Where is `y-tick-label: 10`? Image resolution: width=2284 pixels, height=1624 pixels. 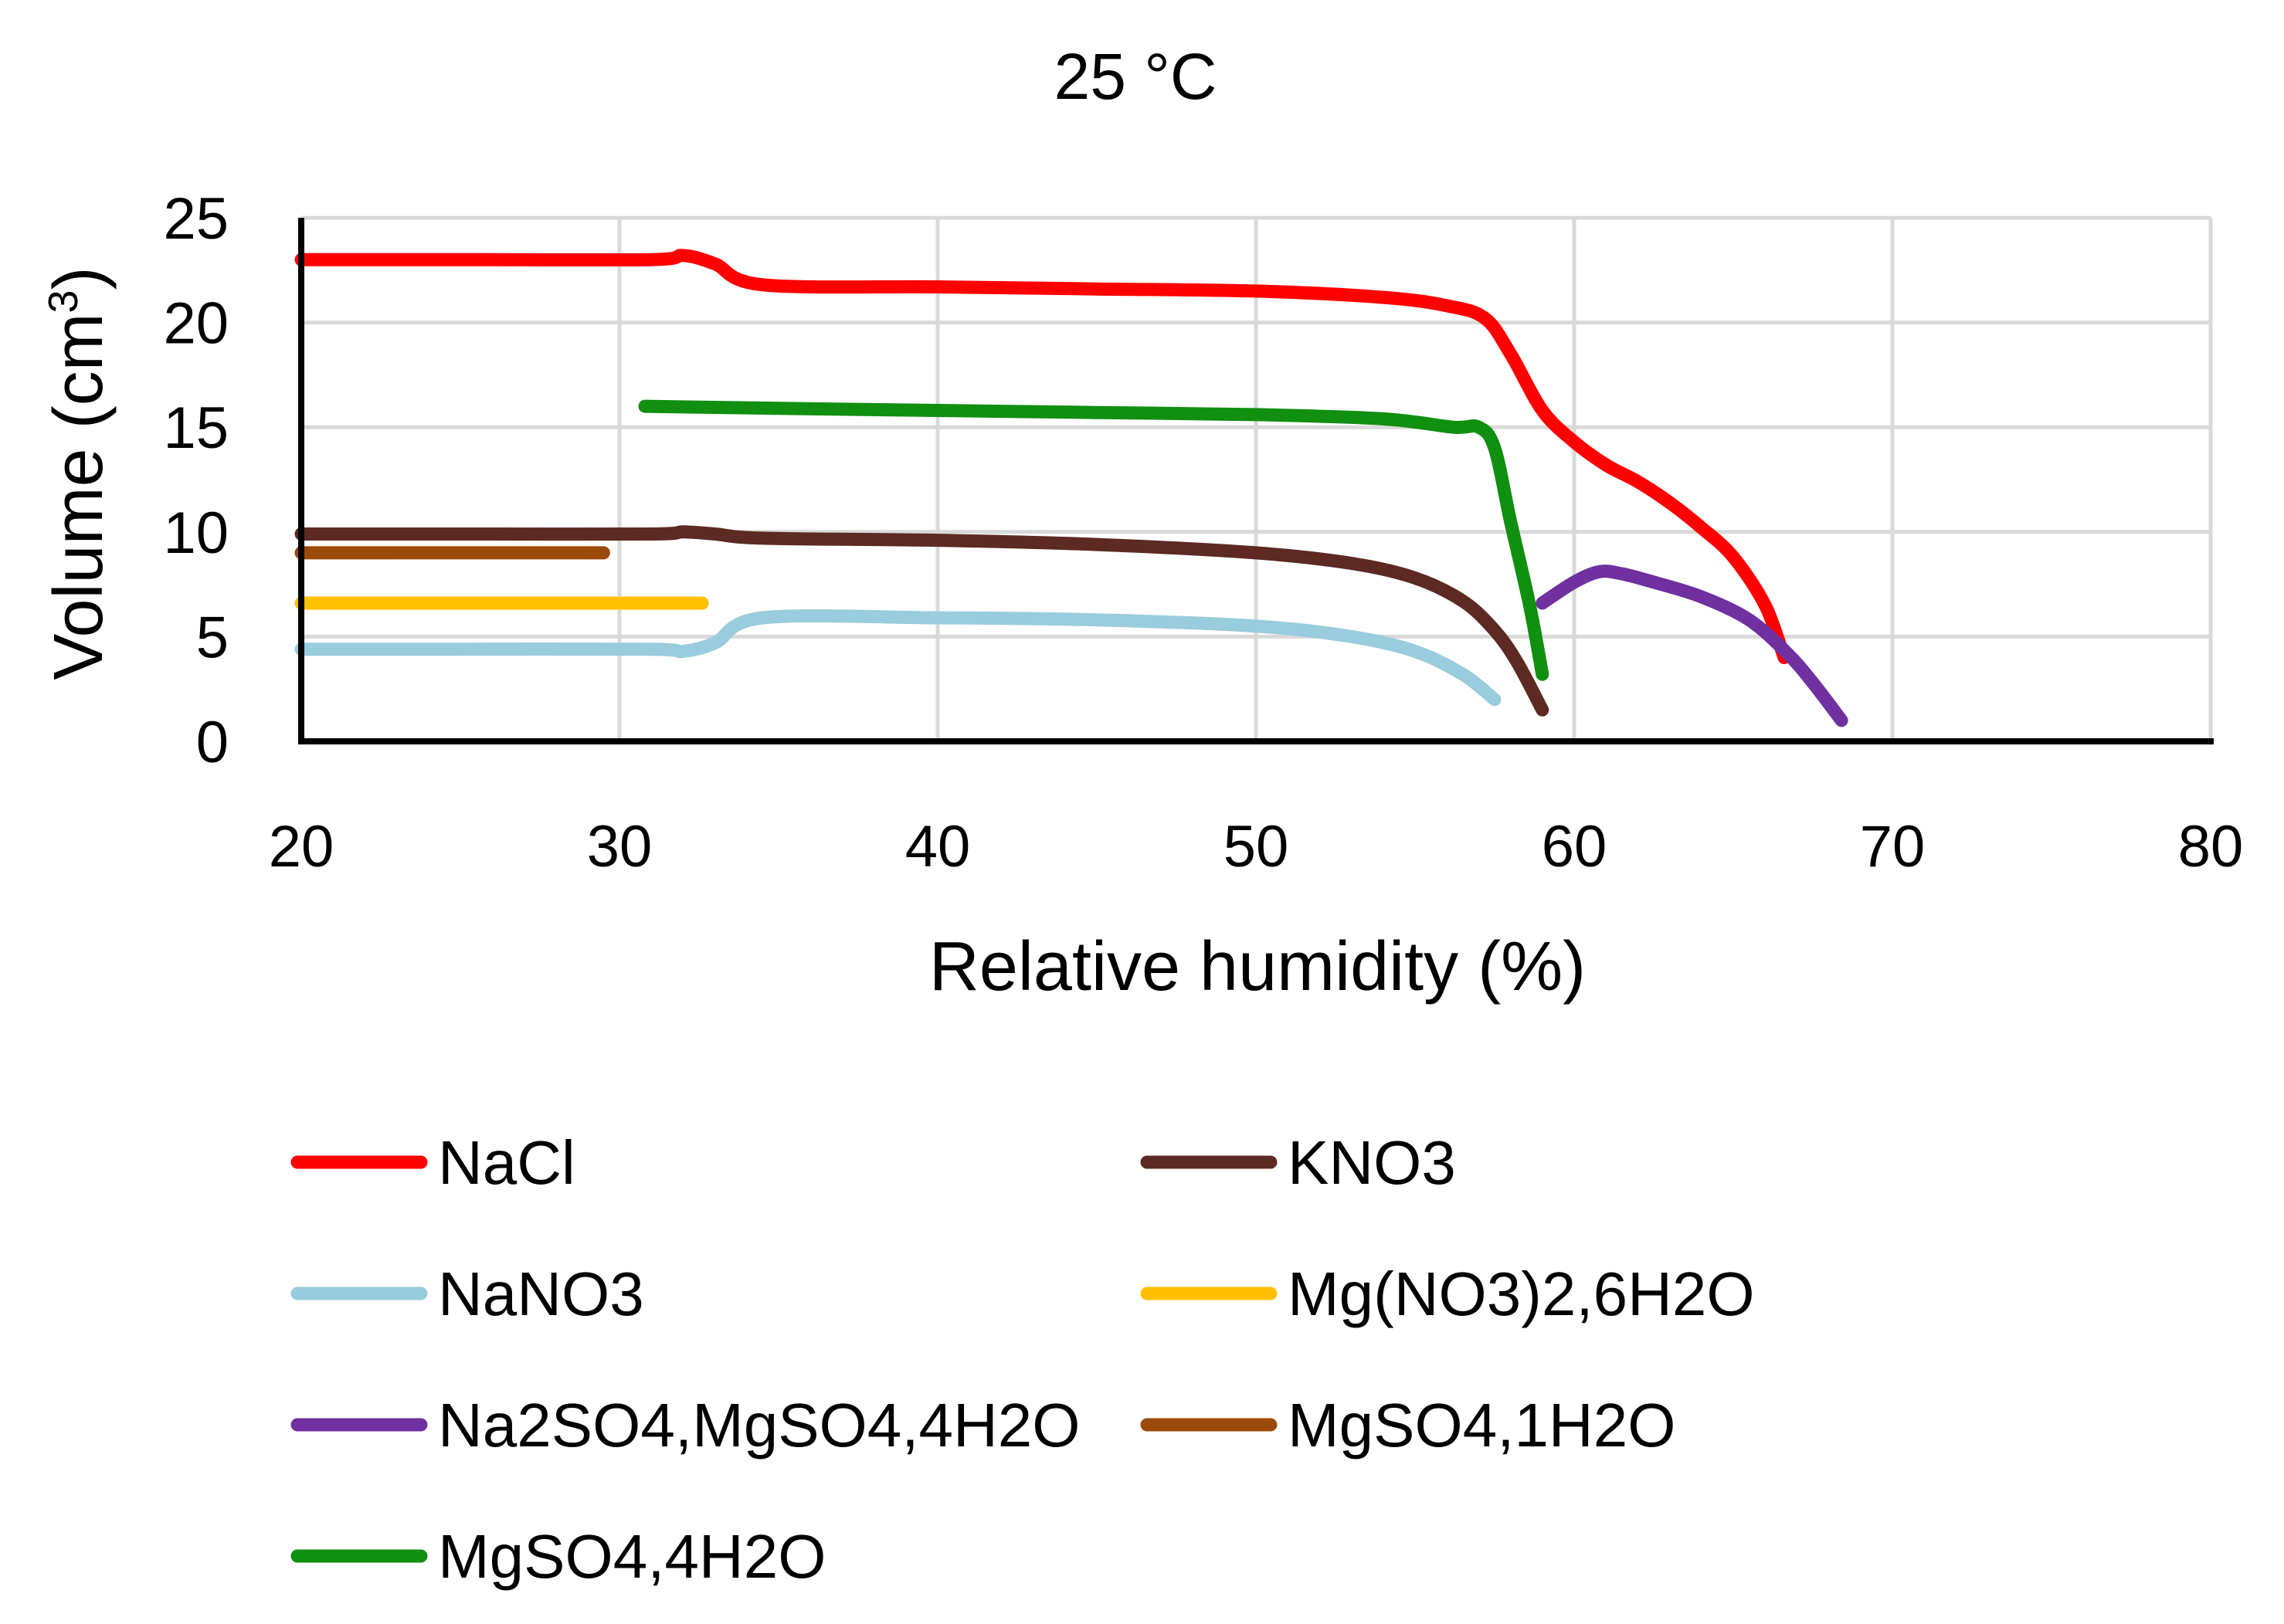 y-tick-label: 10 is located at coordinates (196, 533).